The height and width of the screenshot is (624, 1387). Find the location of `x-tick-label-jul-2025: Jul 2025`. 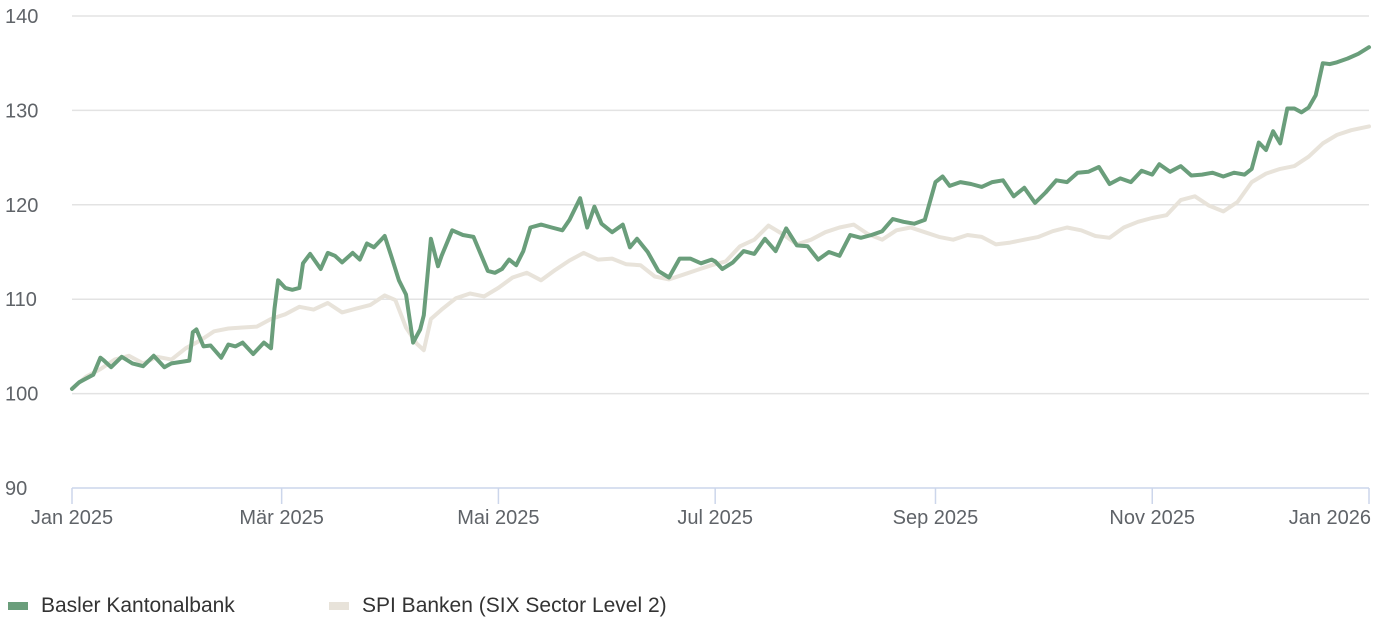

x-tick-label-jul-2025: Jul 2025 is located at coordinates (715, 518).